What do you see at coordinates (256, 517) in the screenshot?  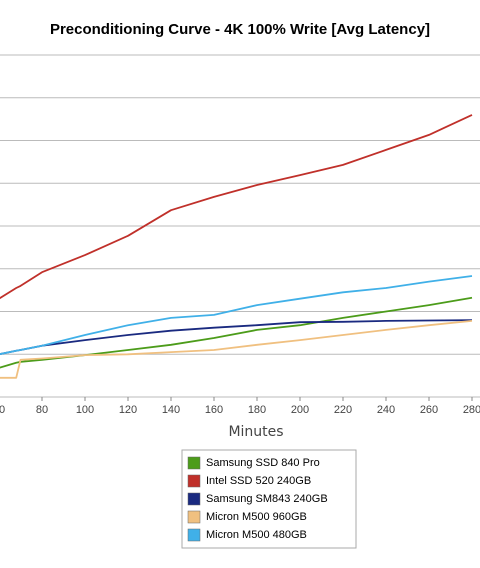 I see `legend-label: Micron M500 960GB` at bounding box center [256, 517].